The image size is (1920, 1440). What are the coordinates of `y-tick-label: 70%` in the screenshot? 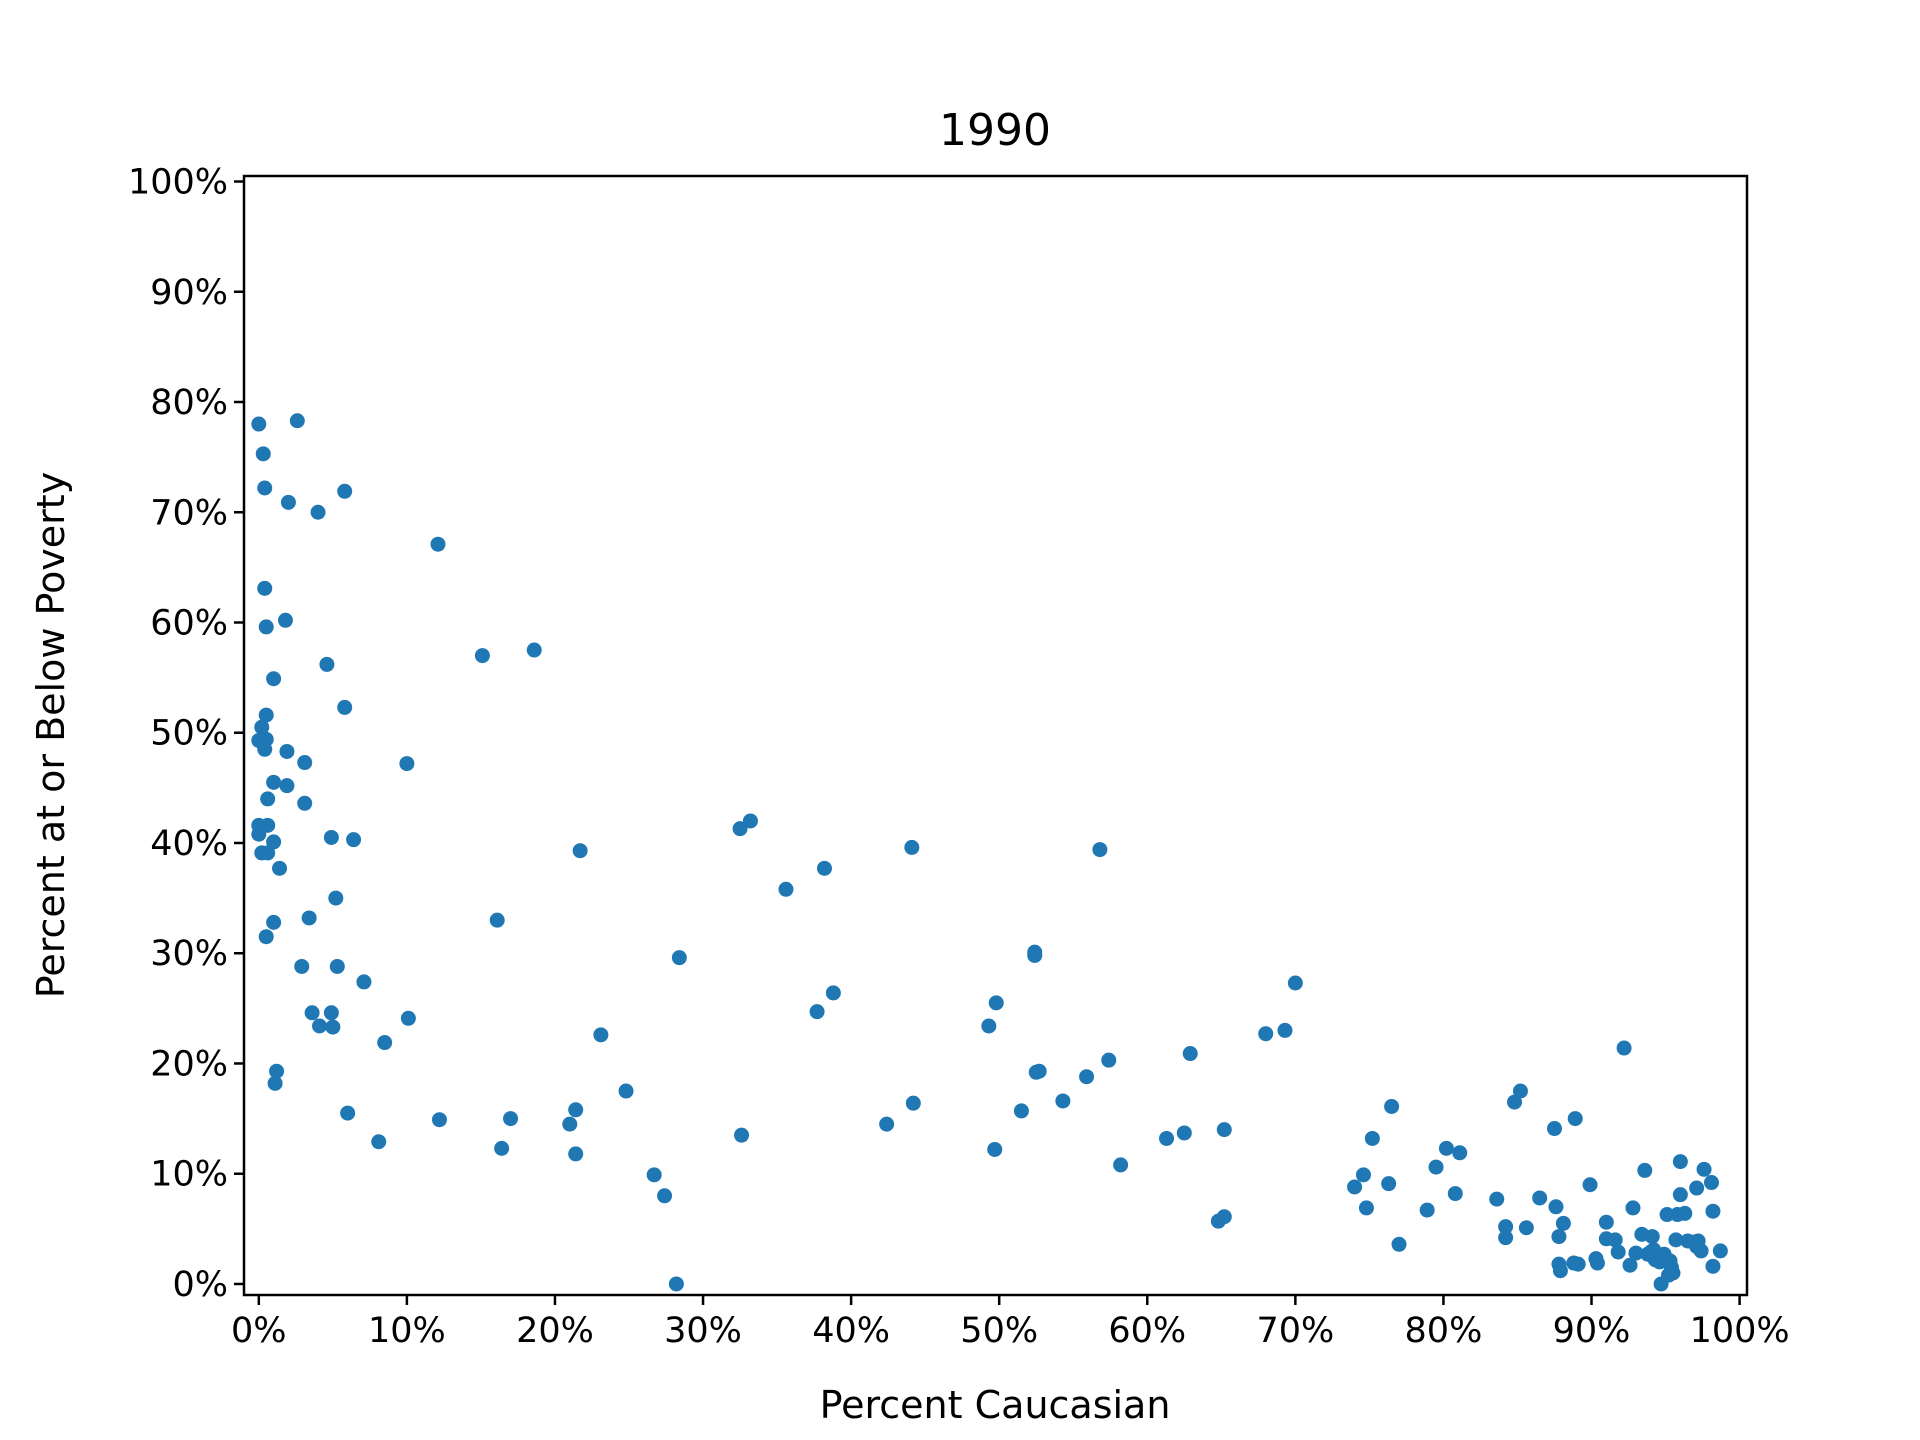 It's located at (189, 513).